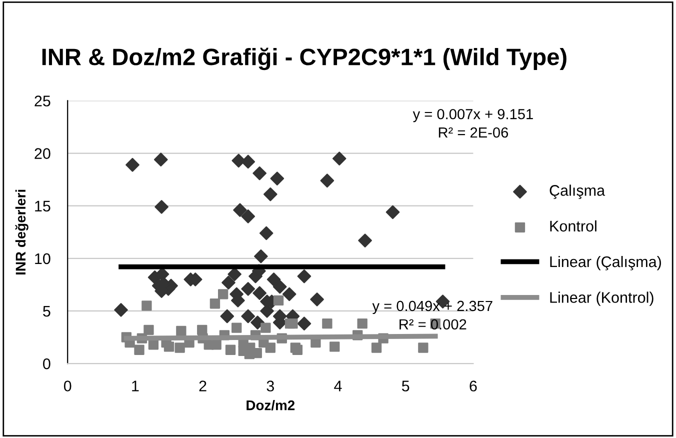 This screenshot has width=676, height=438. I want to click on y-tick-label: 0, so click(46, 364).